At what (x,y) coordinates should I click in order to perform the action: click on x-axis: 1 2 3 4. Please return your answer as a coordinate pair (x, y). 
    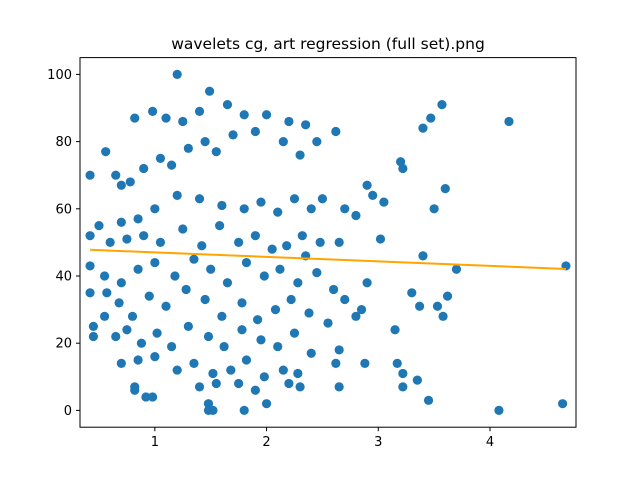
    Looking at the image, I should click on (322, 438).